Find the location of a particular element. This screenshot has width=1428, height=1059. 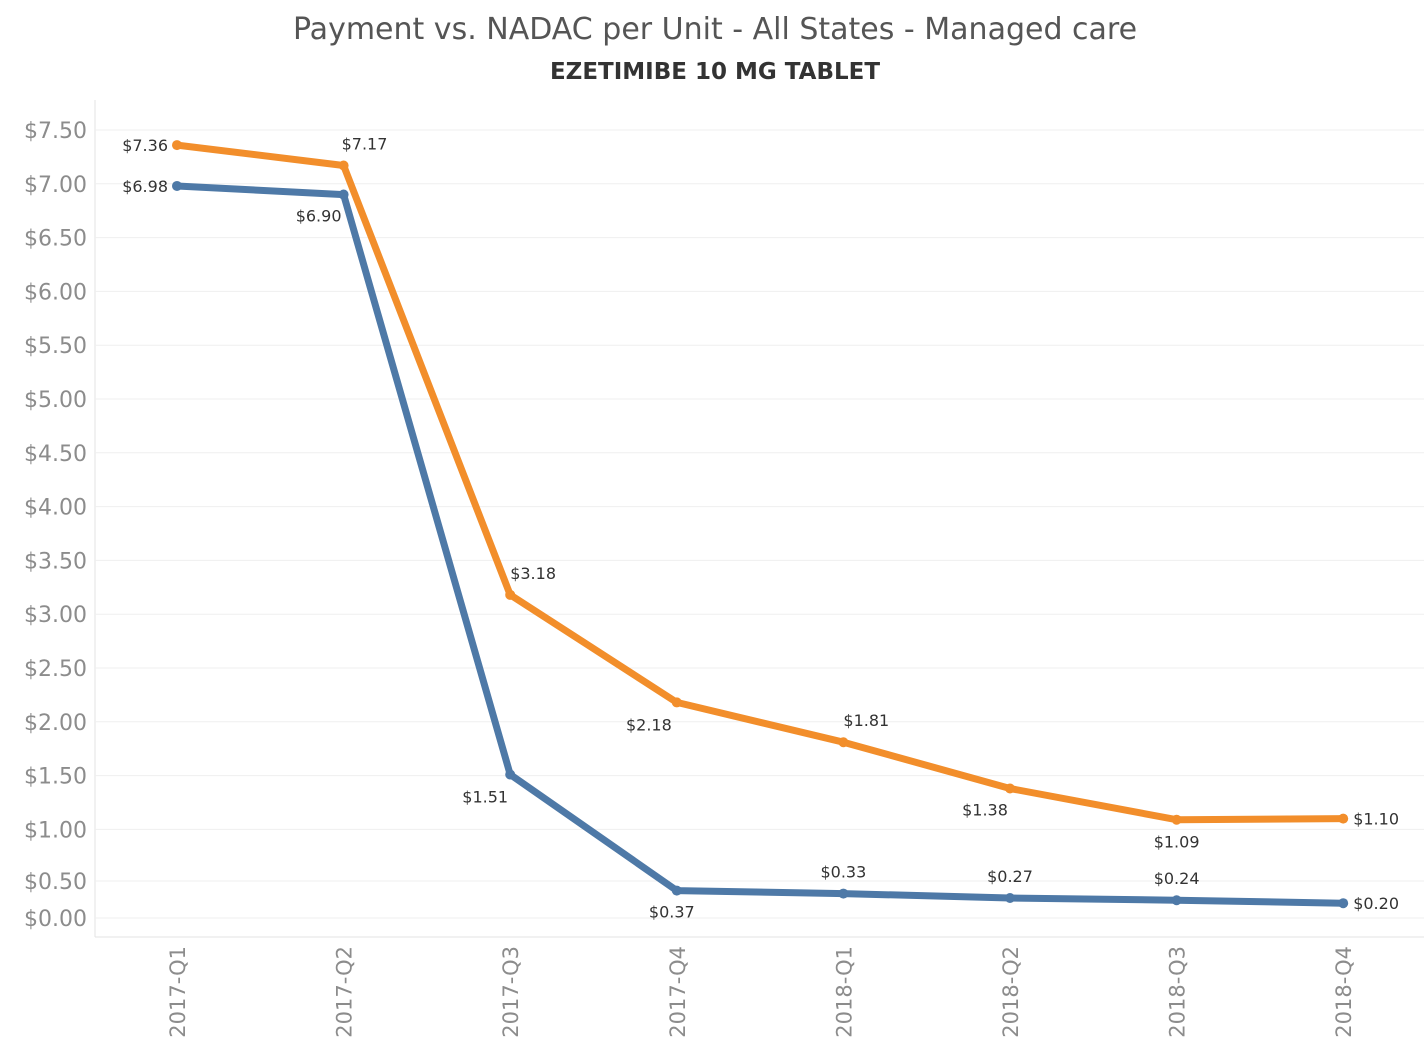

y-tick-label: $1.50 is located at coordinates (55, 777).